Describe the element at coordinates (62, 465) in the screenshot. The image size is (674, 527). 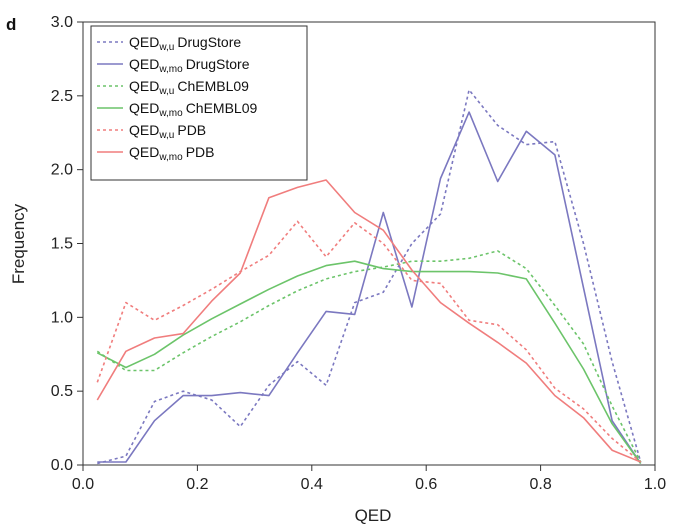
I see `y-tick-label: 0.0` at that location.